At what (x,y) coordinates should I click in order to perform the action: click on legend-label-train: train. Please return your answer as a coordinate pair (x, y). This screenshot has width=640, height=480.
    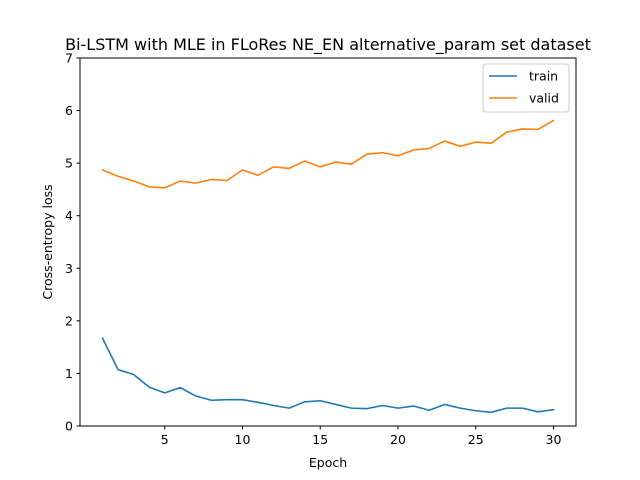
    Looking at the image, I should click on (543, 76).